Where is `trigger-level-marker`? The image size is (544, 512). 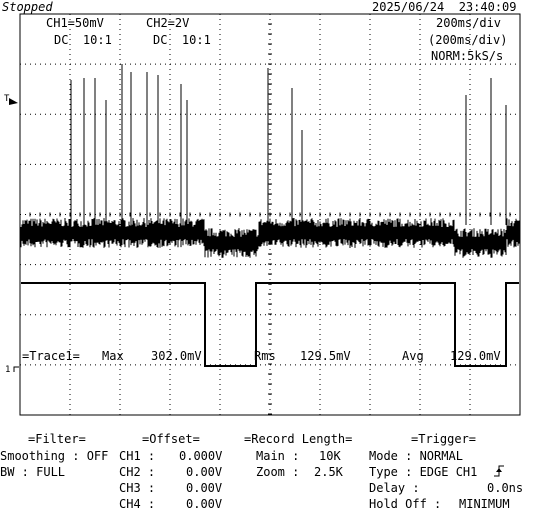
trigger-level-marker is located at coordinates (13, 101).